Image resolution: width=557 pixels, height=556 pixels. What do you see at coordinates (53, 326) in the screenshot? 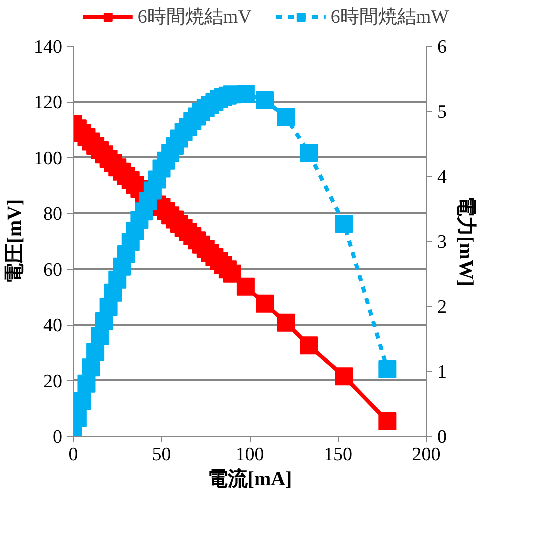
I see `y-tick-label: 40` at bounding box center [53, 326].